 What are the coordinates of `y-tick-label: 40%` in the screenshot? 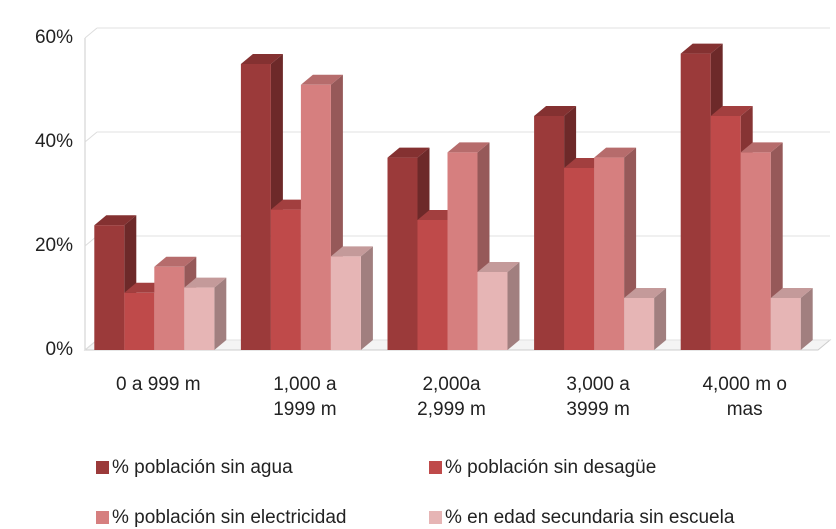 It's located at (54, 141).